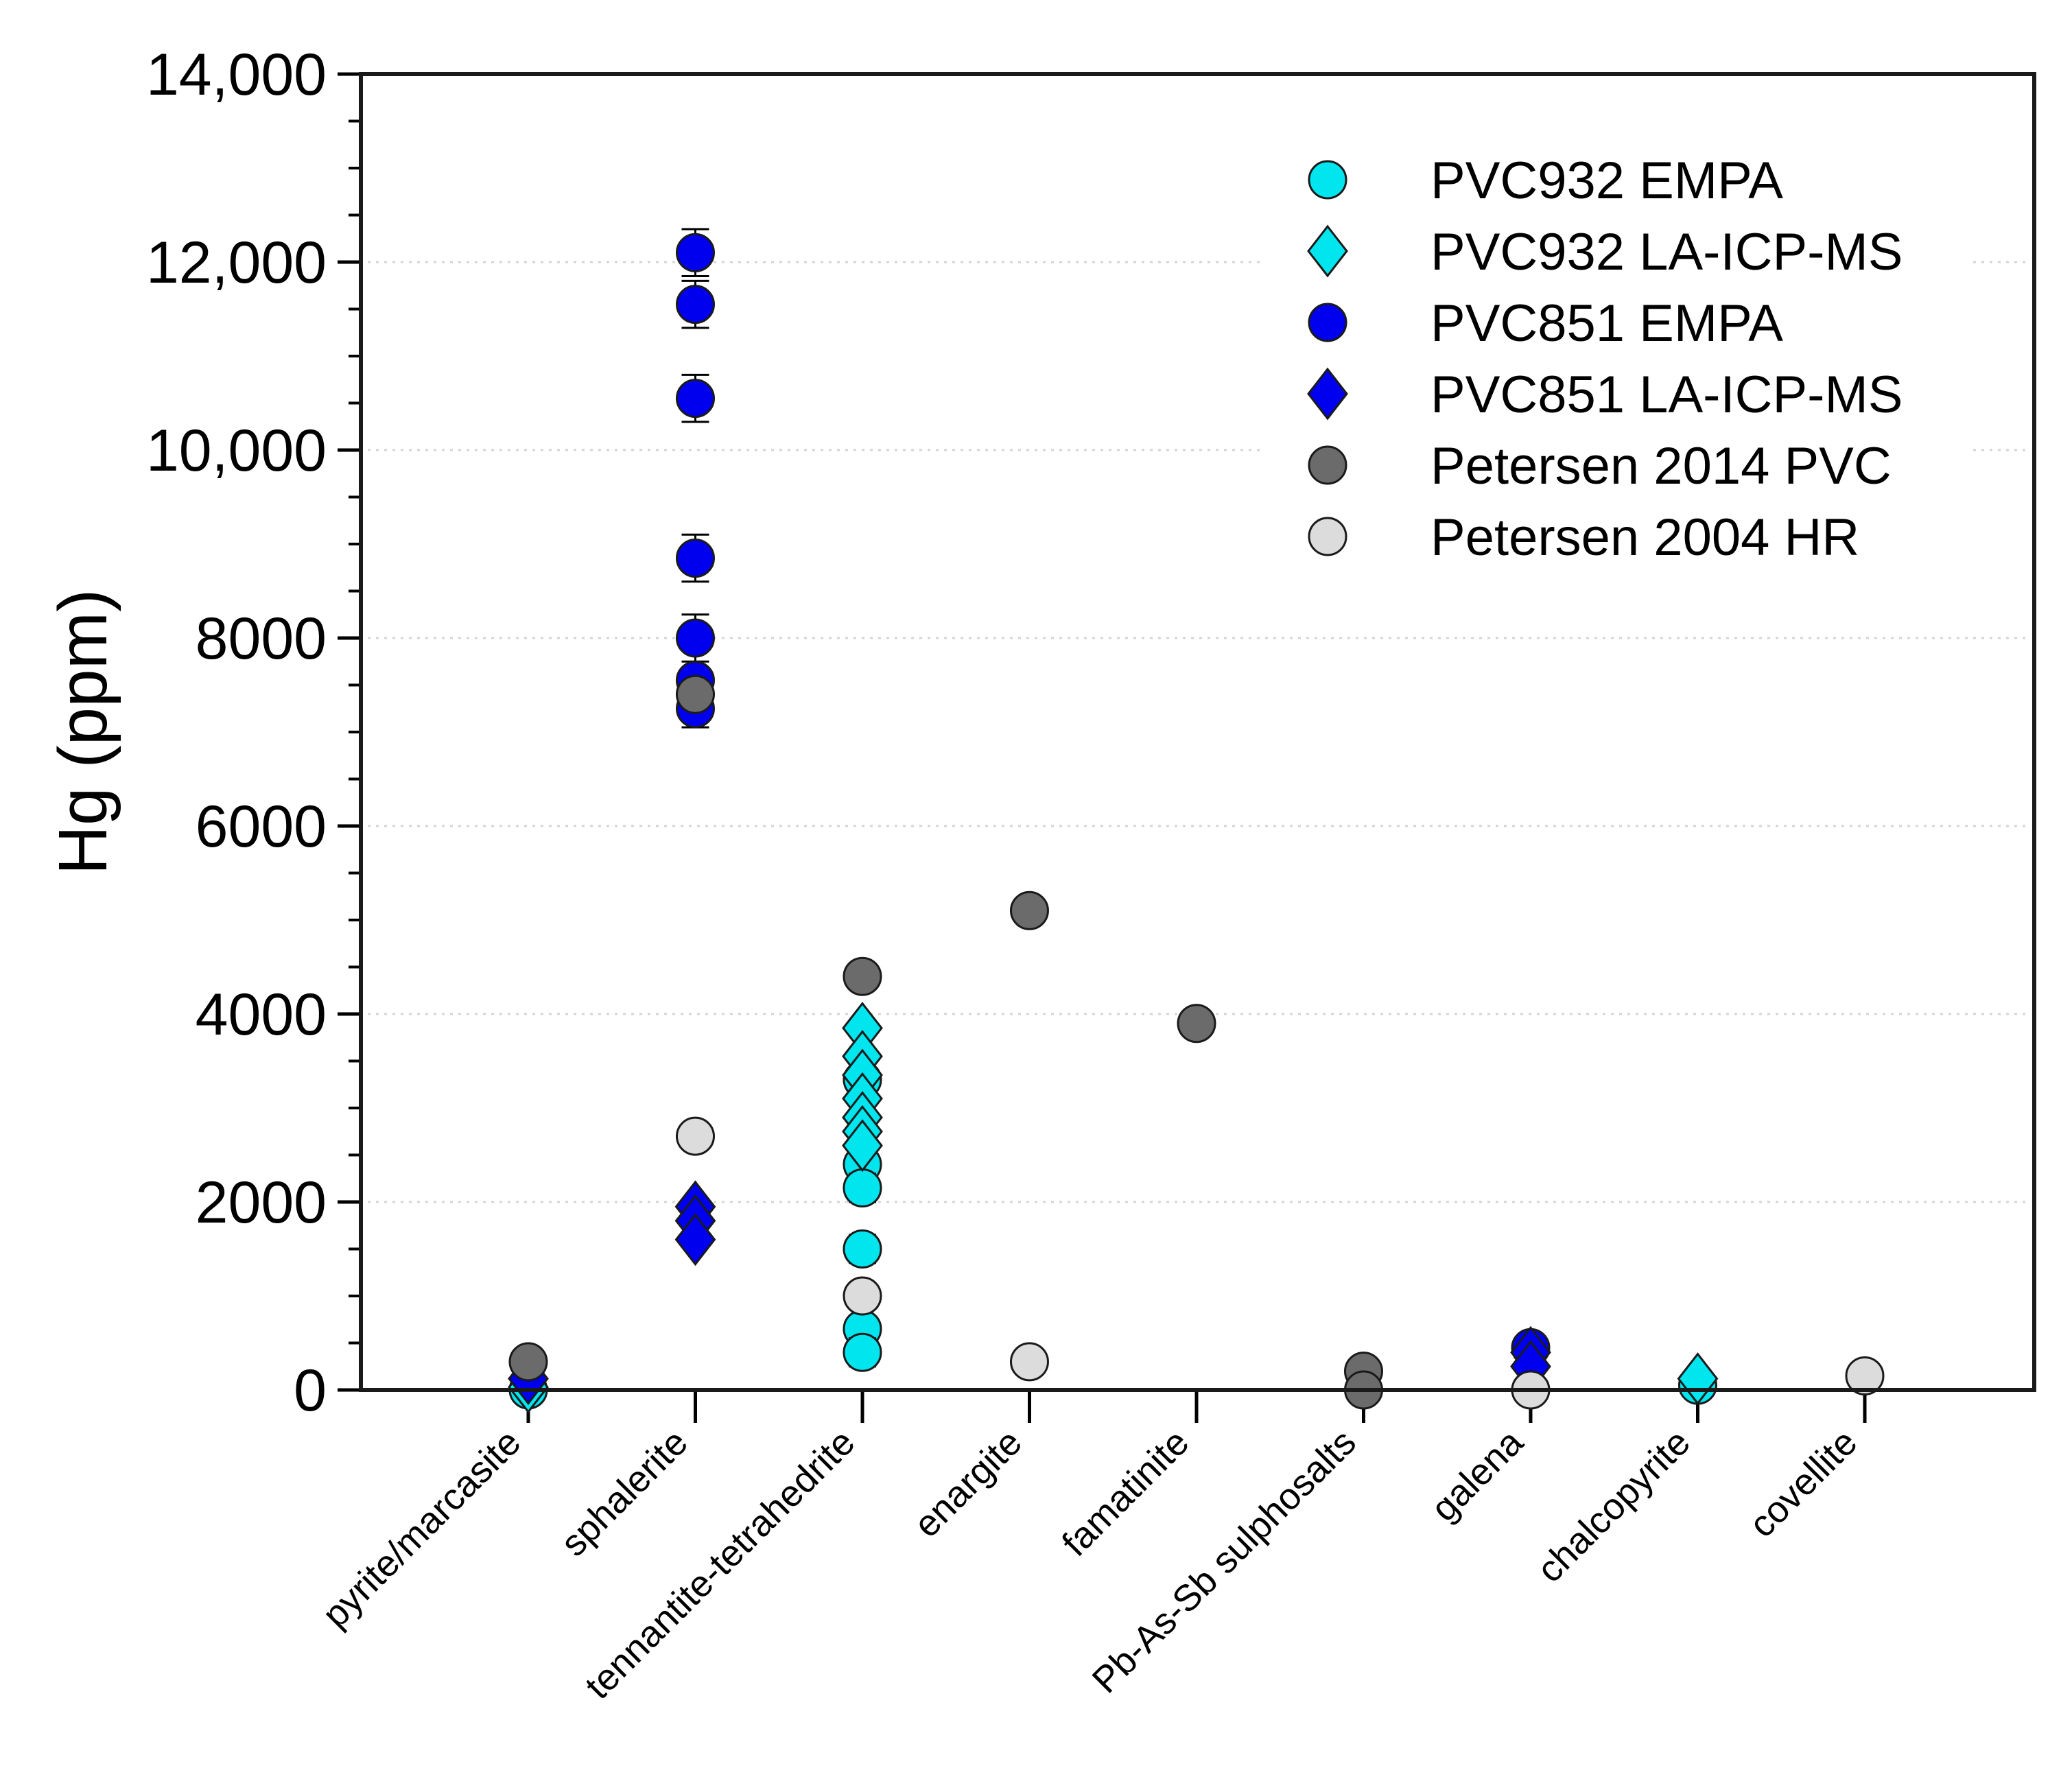 This screenshot has height=1792, width=2061. What do you see at coordinates (1803, 1484) in the screenshot?
I see `x-tick-label-covellite: covellite` at bounding box center [1803, 1484].